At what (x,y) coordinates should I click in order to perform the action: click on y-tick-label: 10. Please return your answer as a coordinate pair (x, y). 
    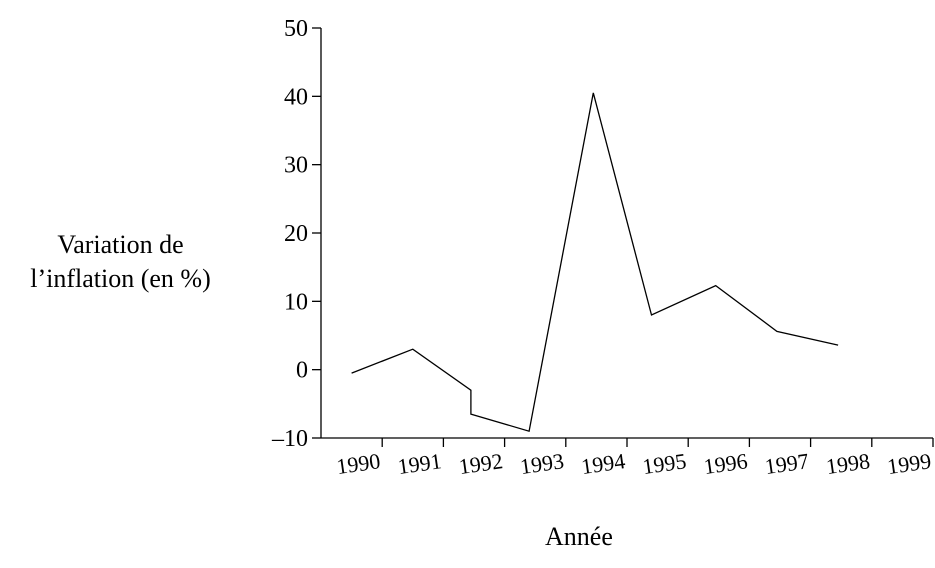
    Looking at the image, I should click on (296, 302).